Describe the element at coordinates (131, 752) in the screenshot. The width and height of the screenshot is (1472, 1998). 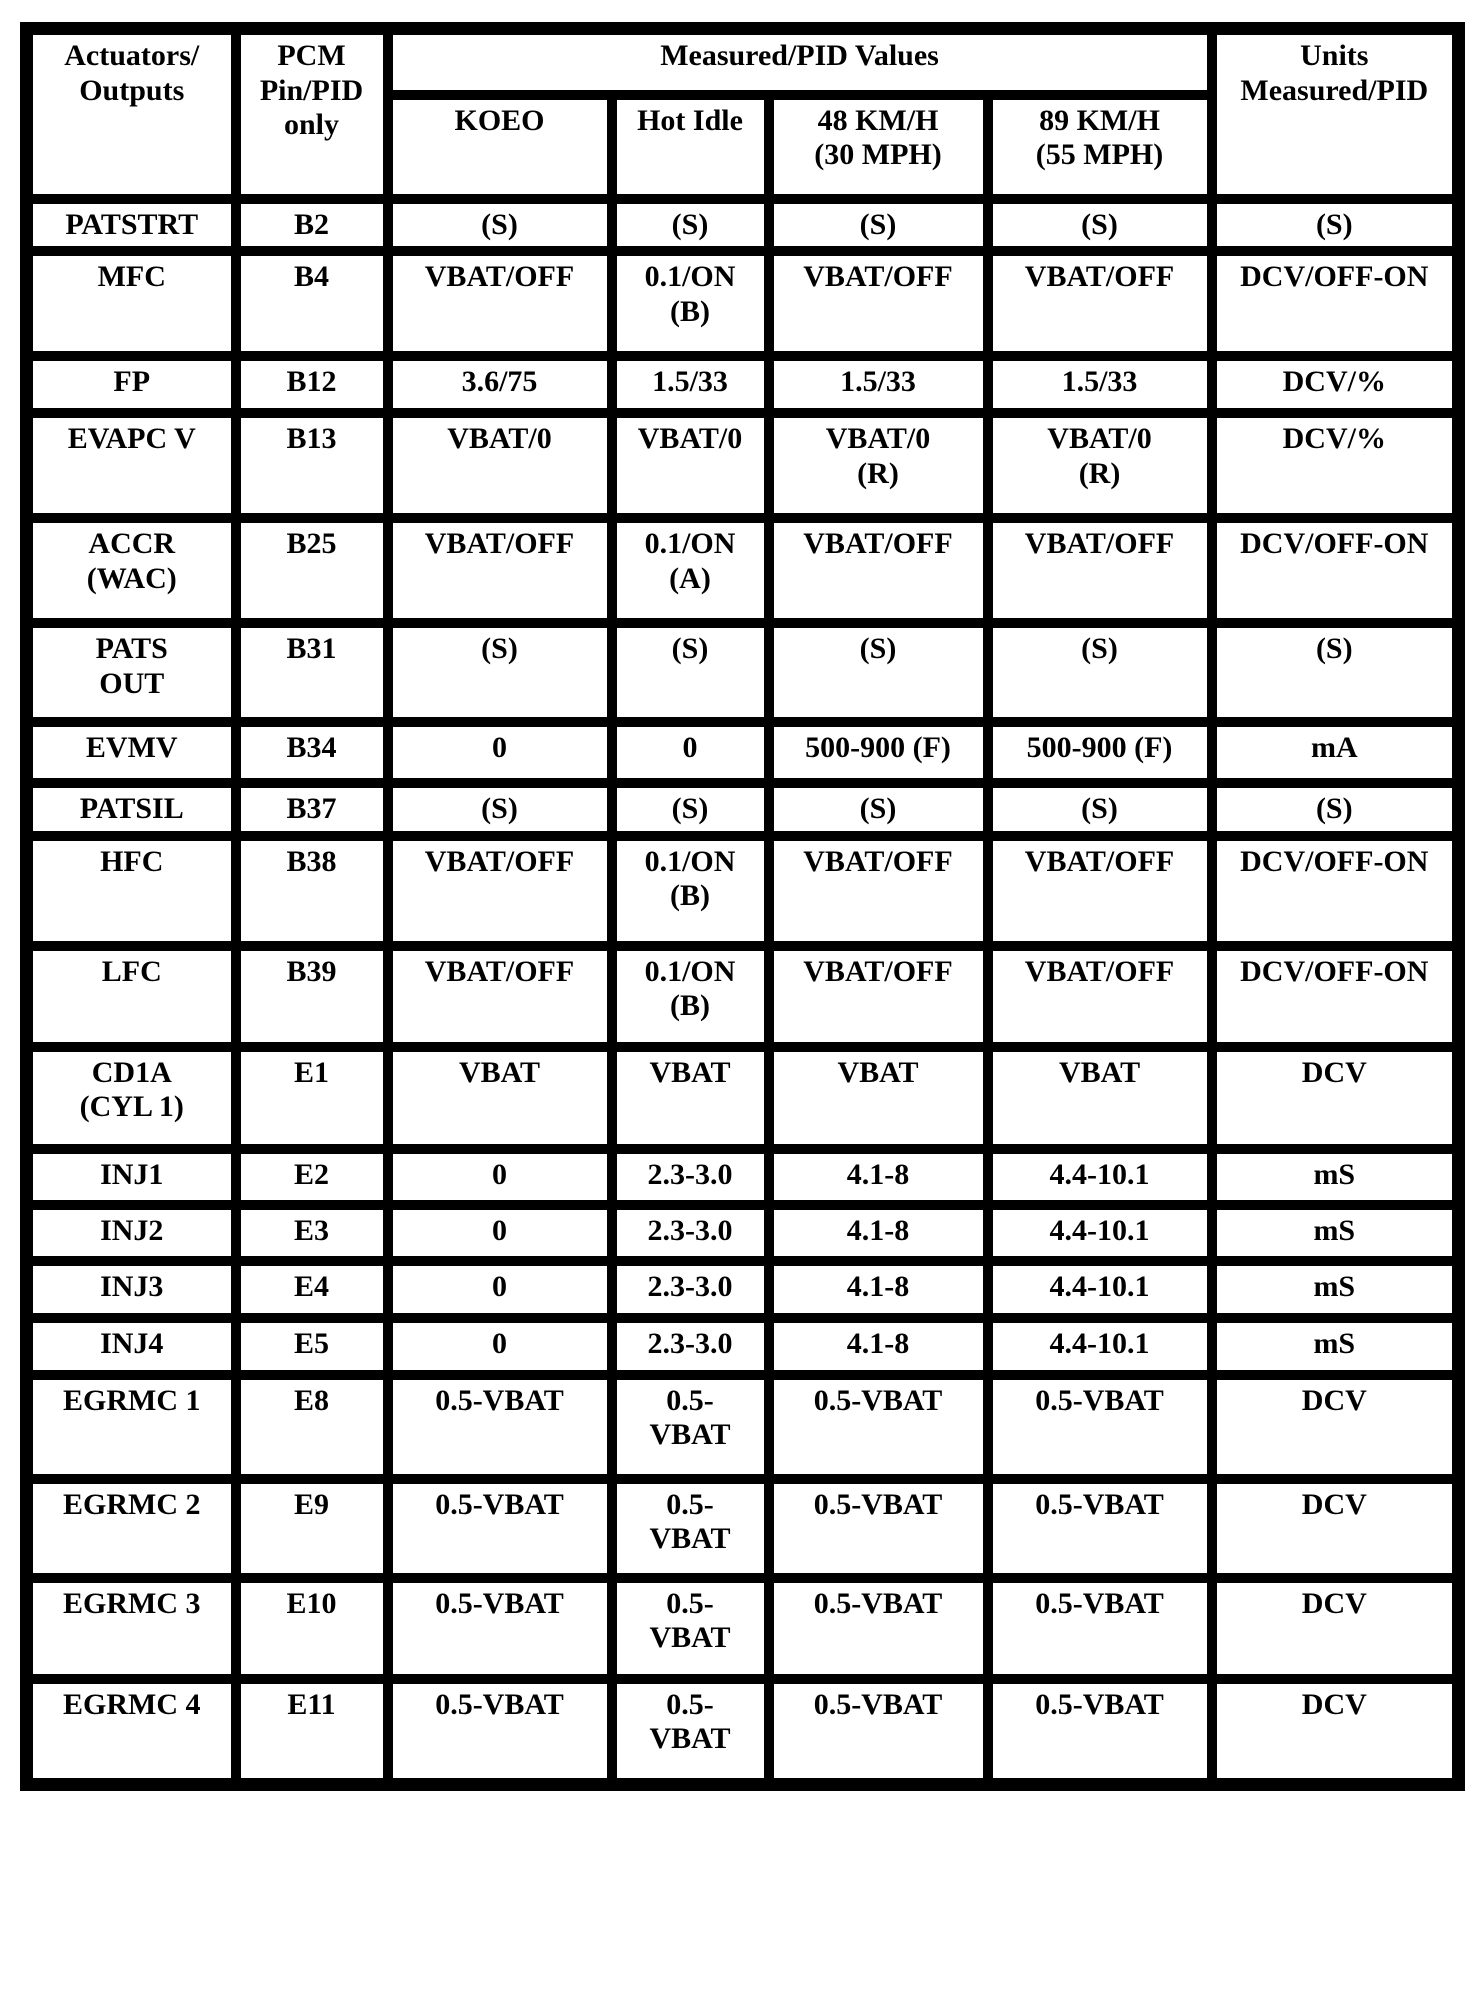
I see `row-label: EVMV` at that location.